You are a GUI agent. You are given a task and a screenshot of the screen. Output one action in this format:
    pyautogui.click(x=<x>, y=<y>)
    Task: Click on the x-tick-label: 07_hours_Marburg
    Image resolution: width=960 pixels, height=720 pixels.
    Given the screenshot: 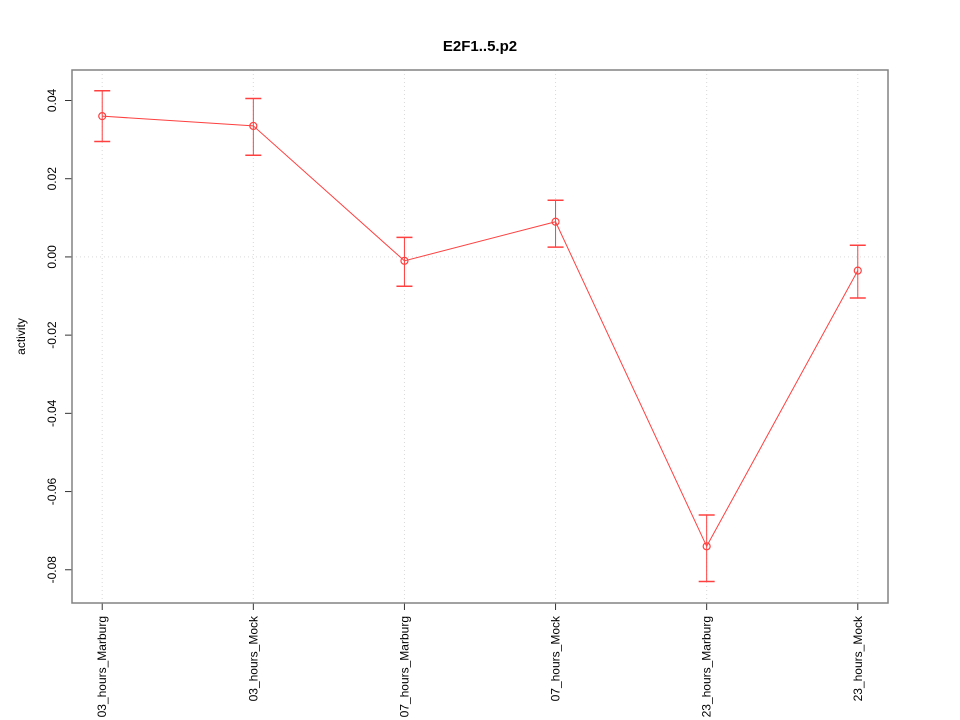 What is the action you would take?
    pyautogui.click(x=404, y=666)
    